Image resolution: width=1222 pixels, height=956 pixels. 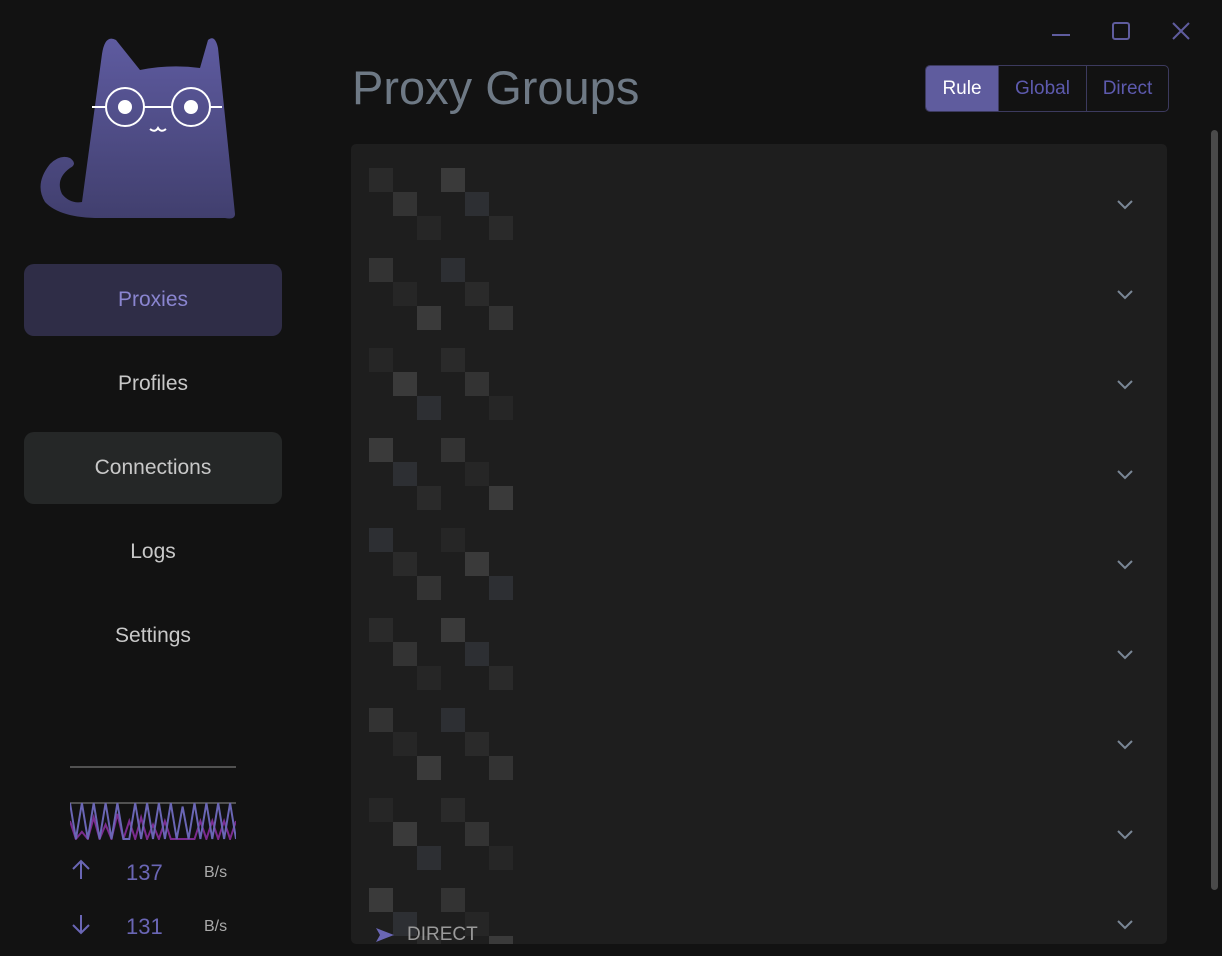 I want to click on close-button, so click(x=1181, y=31).